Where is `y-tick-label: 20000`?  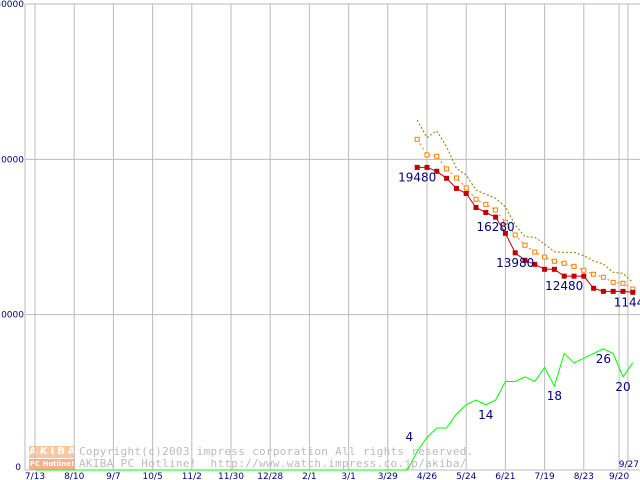 y-tick-label: 20000 is located at coordinates (12, 160).